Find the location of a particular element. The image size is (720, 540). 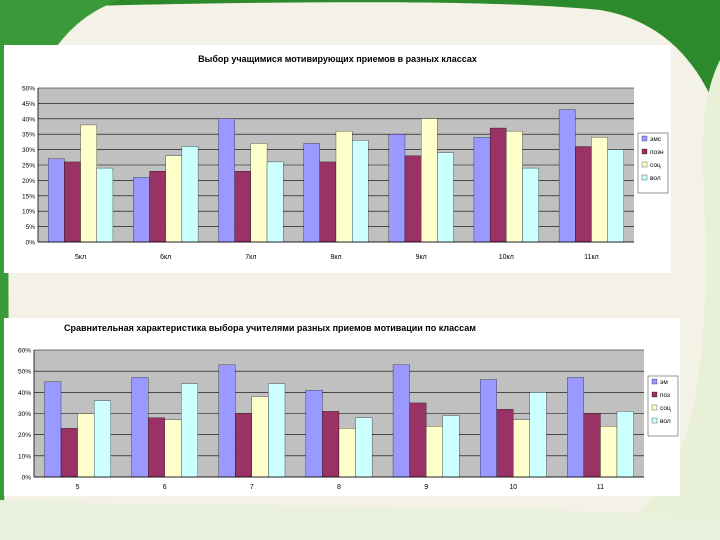

bar-вол-6 is located at coordinates (189, 430).